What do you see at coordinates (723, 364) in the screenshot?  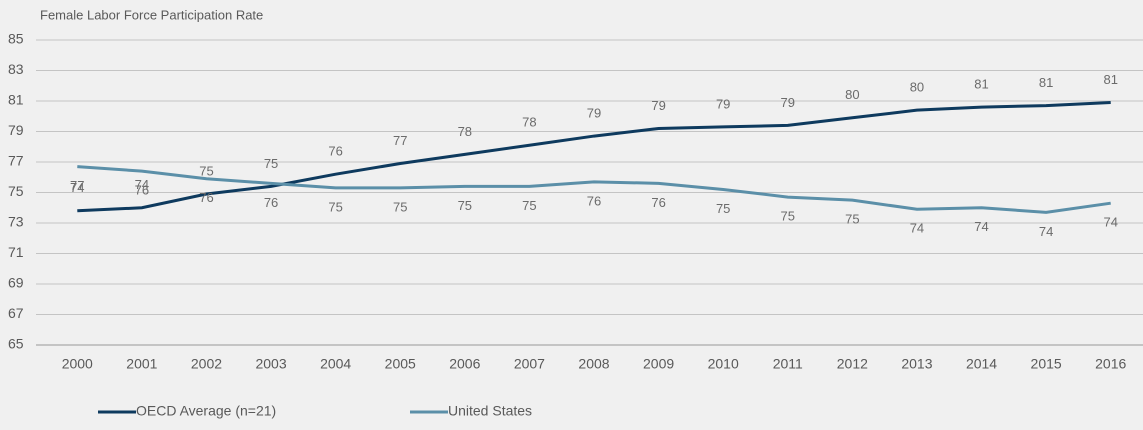 I see `x-tick-label: 2010` at bounding box center [723, 364].